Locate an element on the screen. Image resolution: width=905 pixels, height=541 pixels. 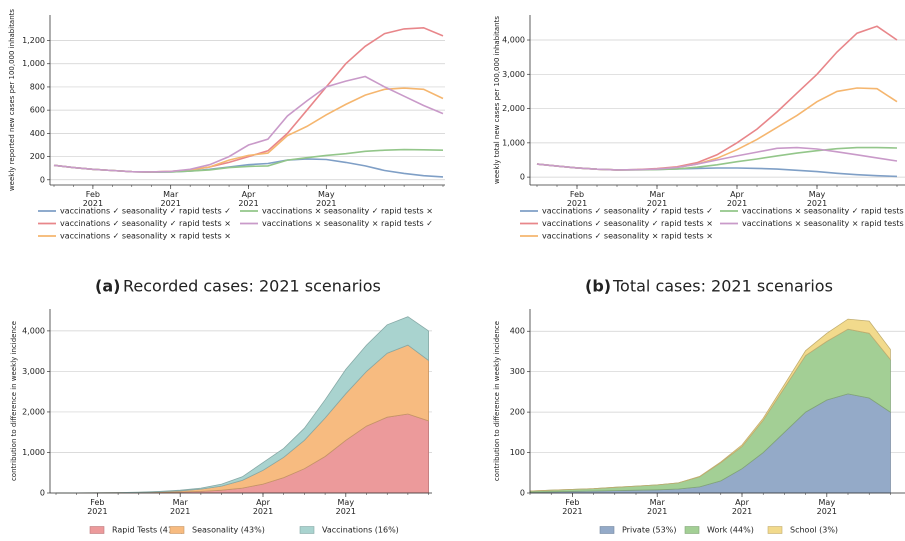
legend-label: Private (53%) is located at coordinates (649, 530).